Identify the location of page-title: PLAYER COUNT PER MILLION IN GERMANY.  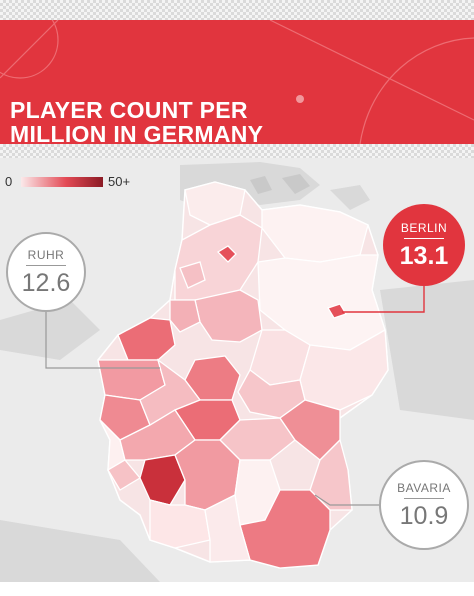
(136, 121).